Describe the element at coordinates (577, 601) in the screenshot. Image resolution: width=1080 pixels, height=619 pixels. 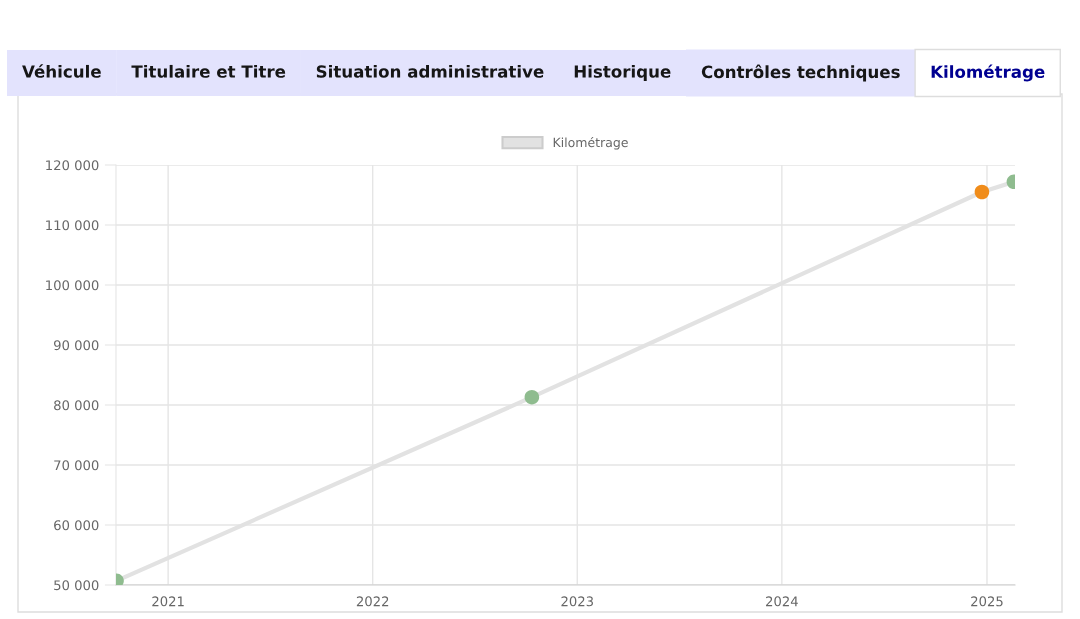
I see `x-tick-label: 2023` at that location.